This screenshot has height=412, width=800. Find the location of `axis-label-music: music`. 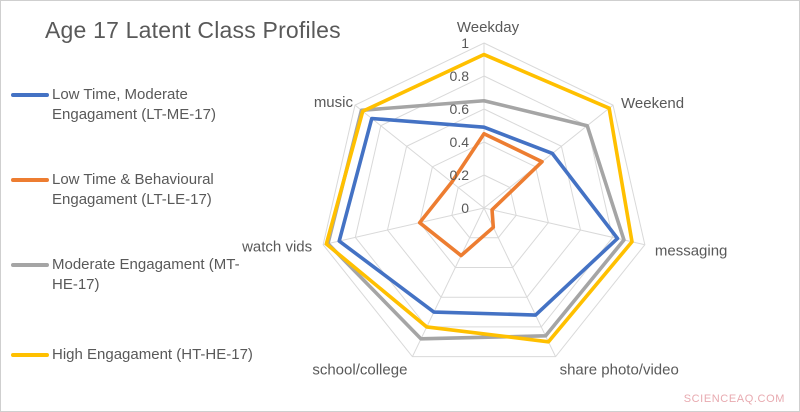

axis-label-music: music is located at coordinates (334, 102).